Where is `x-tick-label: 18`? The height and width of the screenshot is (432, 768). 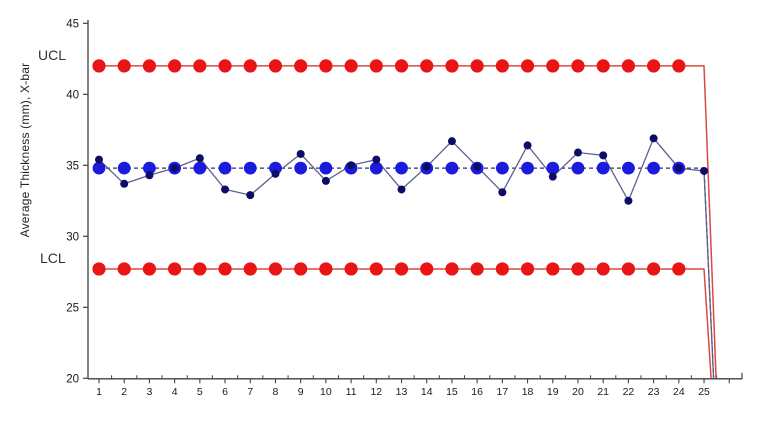
x-tick-label: 18 is located at coordinates (528, 392).